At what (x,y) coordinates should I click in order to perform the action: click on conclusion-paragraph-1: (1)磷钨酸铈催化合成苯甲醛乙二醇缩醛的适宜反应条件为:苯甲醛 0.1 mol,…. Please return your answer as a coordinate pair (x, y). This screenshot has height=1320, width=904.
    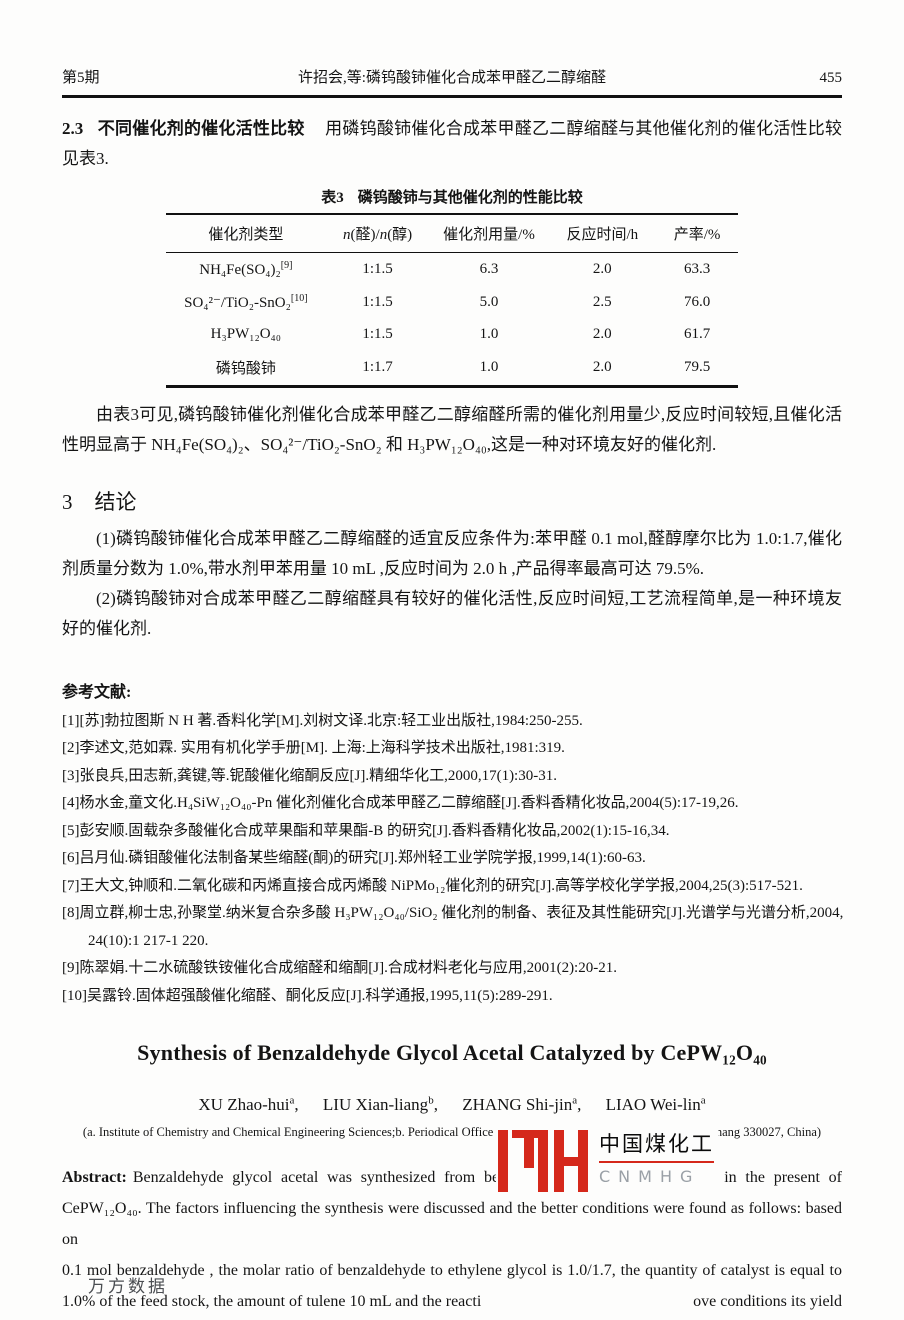
    Looking at the image, I should click on (452, 553).